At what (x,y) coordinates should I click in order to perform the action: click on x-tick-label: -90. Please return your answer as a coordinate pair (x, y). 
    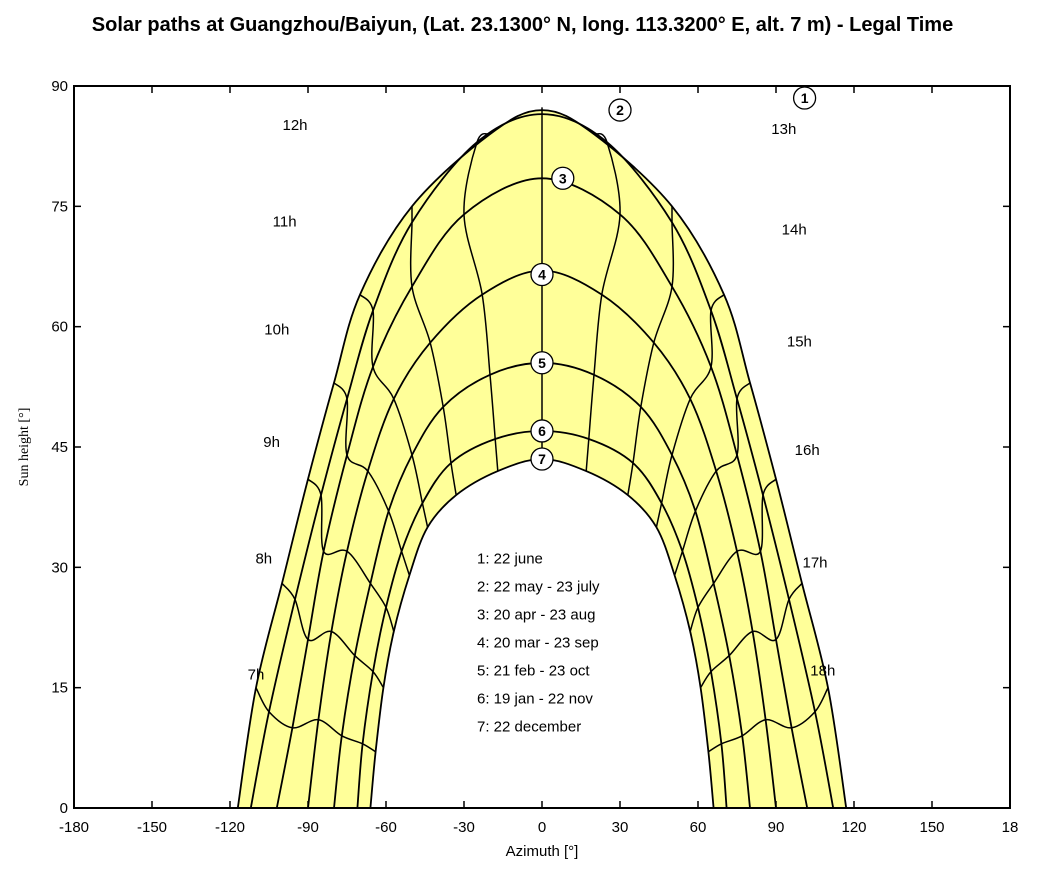
    Looking at the image, I should click on (308, 827).